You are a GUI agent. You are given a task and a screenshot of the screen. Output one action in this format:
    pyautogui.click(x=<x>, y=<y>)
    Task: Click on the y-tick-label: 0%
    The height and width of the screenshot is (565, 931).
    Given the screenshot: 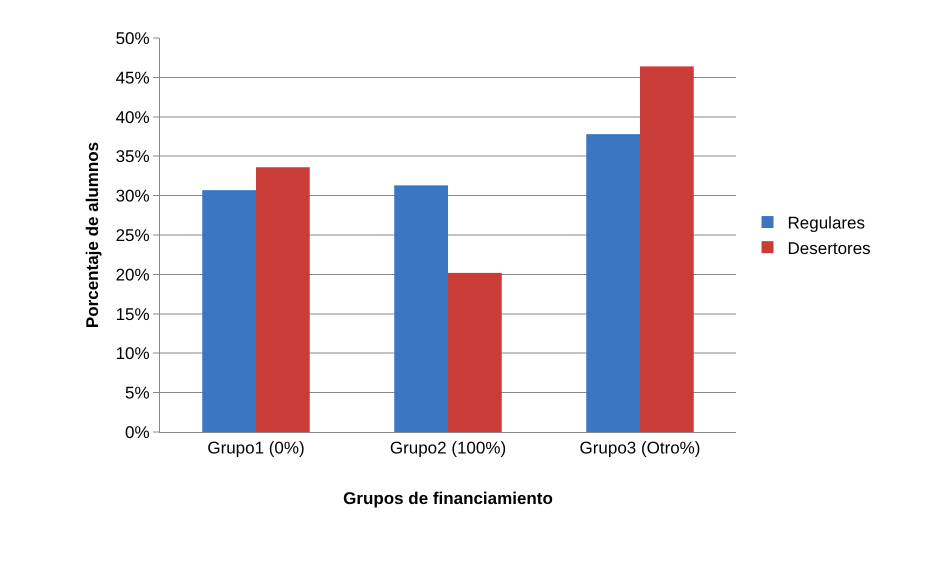 What is the action you would take?
    pyautogui.click(x=137, y=432)
    